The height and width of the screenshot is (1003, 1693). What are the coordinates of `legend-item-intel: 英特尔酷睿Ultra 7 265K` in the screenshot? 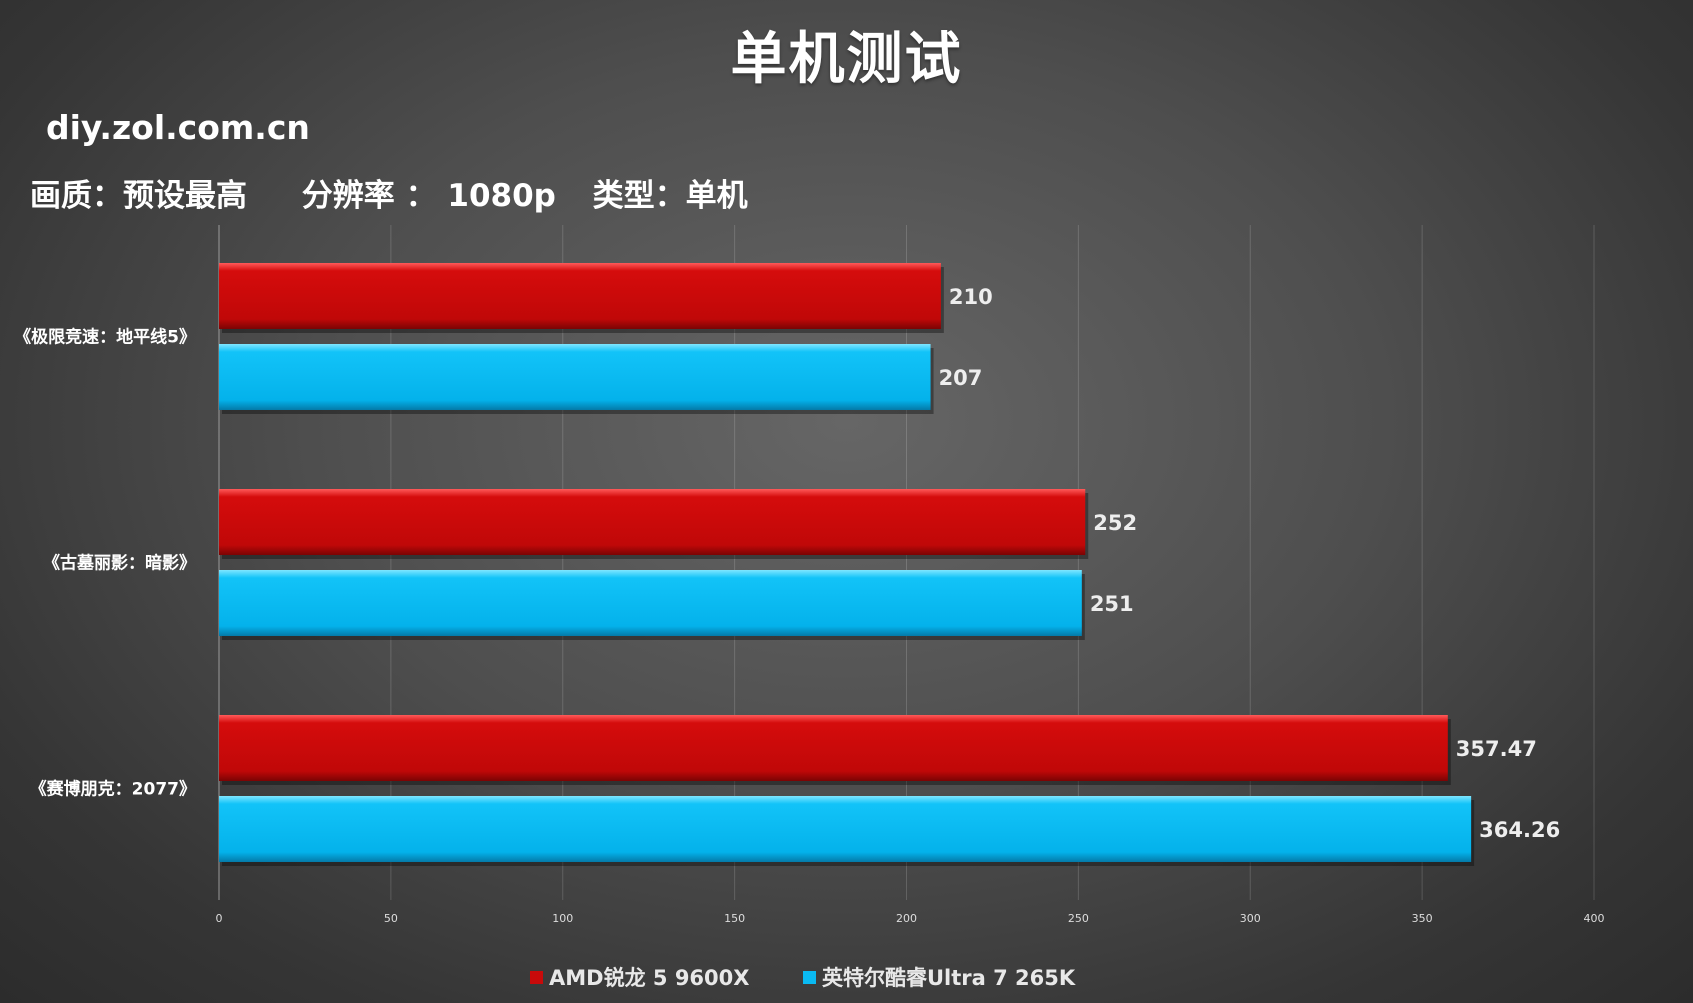 It's located at (939, 977).